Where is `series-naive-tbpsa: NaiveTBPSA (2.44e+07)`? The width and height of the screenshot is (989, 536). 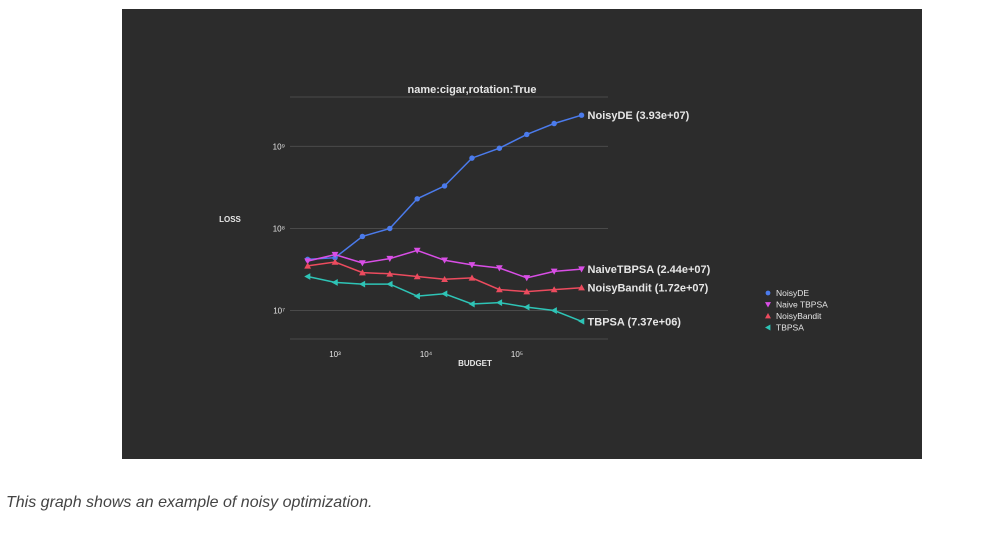
series-naive-tbpsa: NaiveTBPSA (2.44e+07) is located at coordinates (507, 264).